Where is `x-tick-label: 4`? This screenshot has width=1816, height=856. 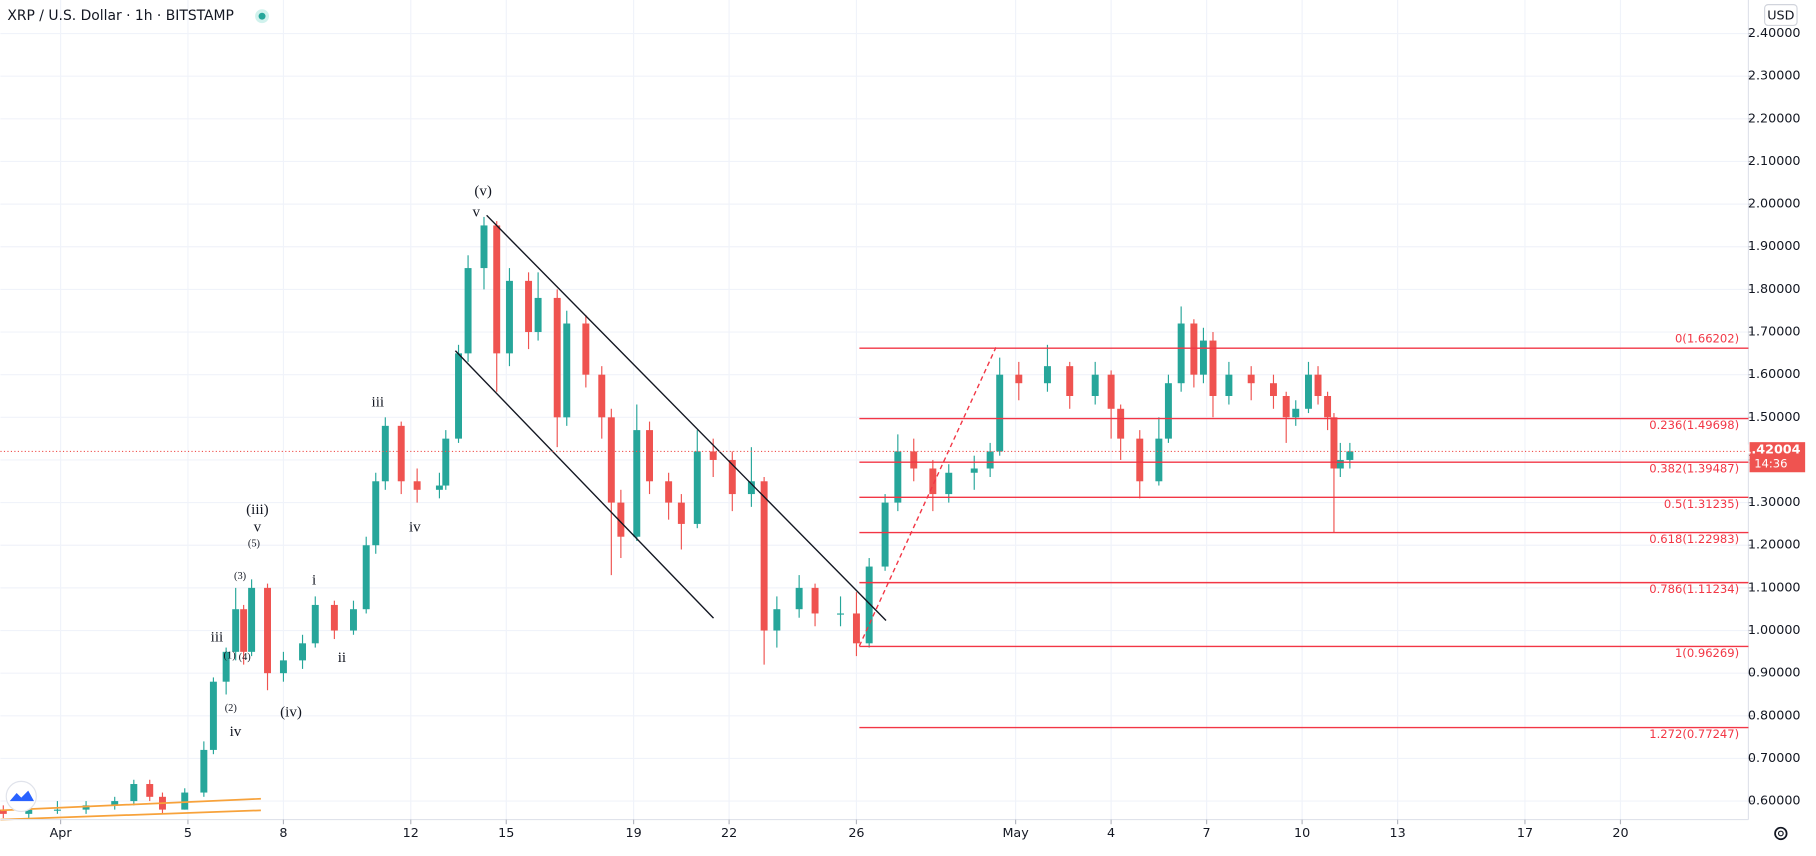 x-tick-label: 4 is located at coordinates (1111, 833).